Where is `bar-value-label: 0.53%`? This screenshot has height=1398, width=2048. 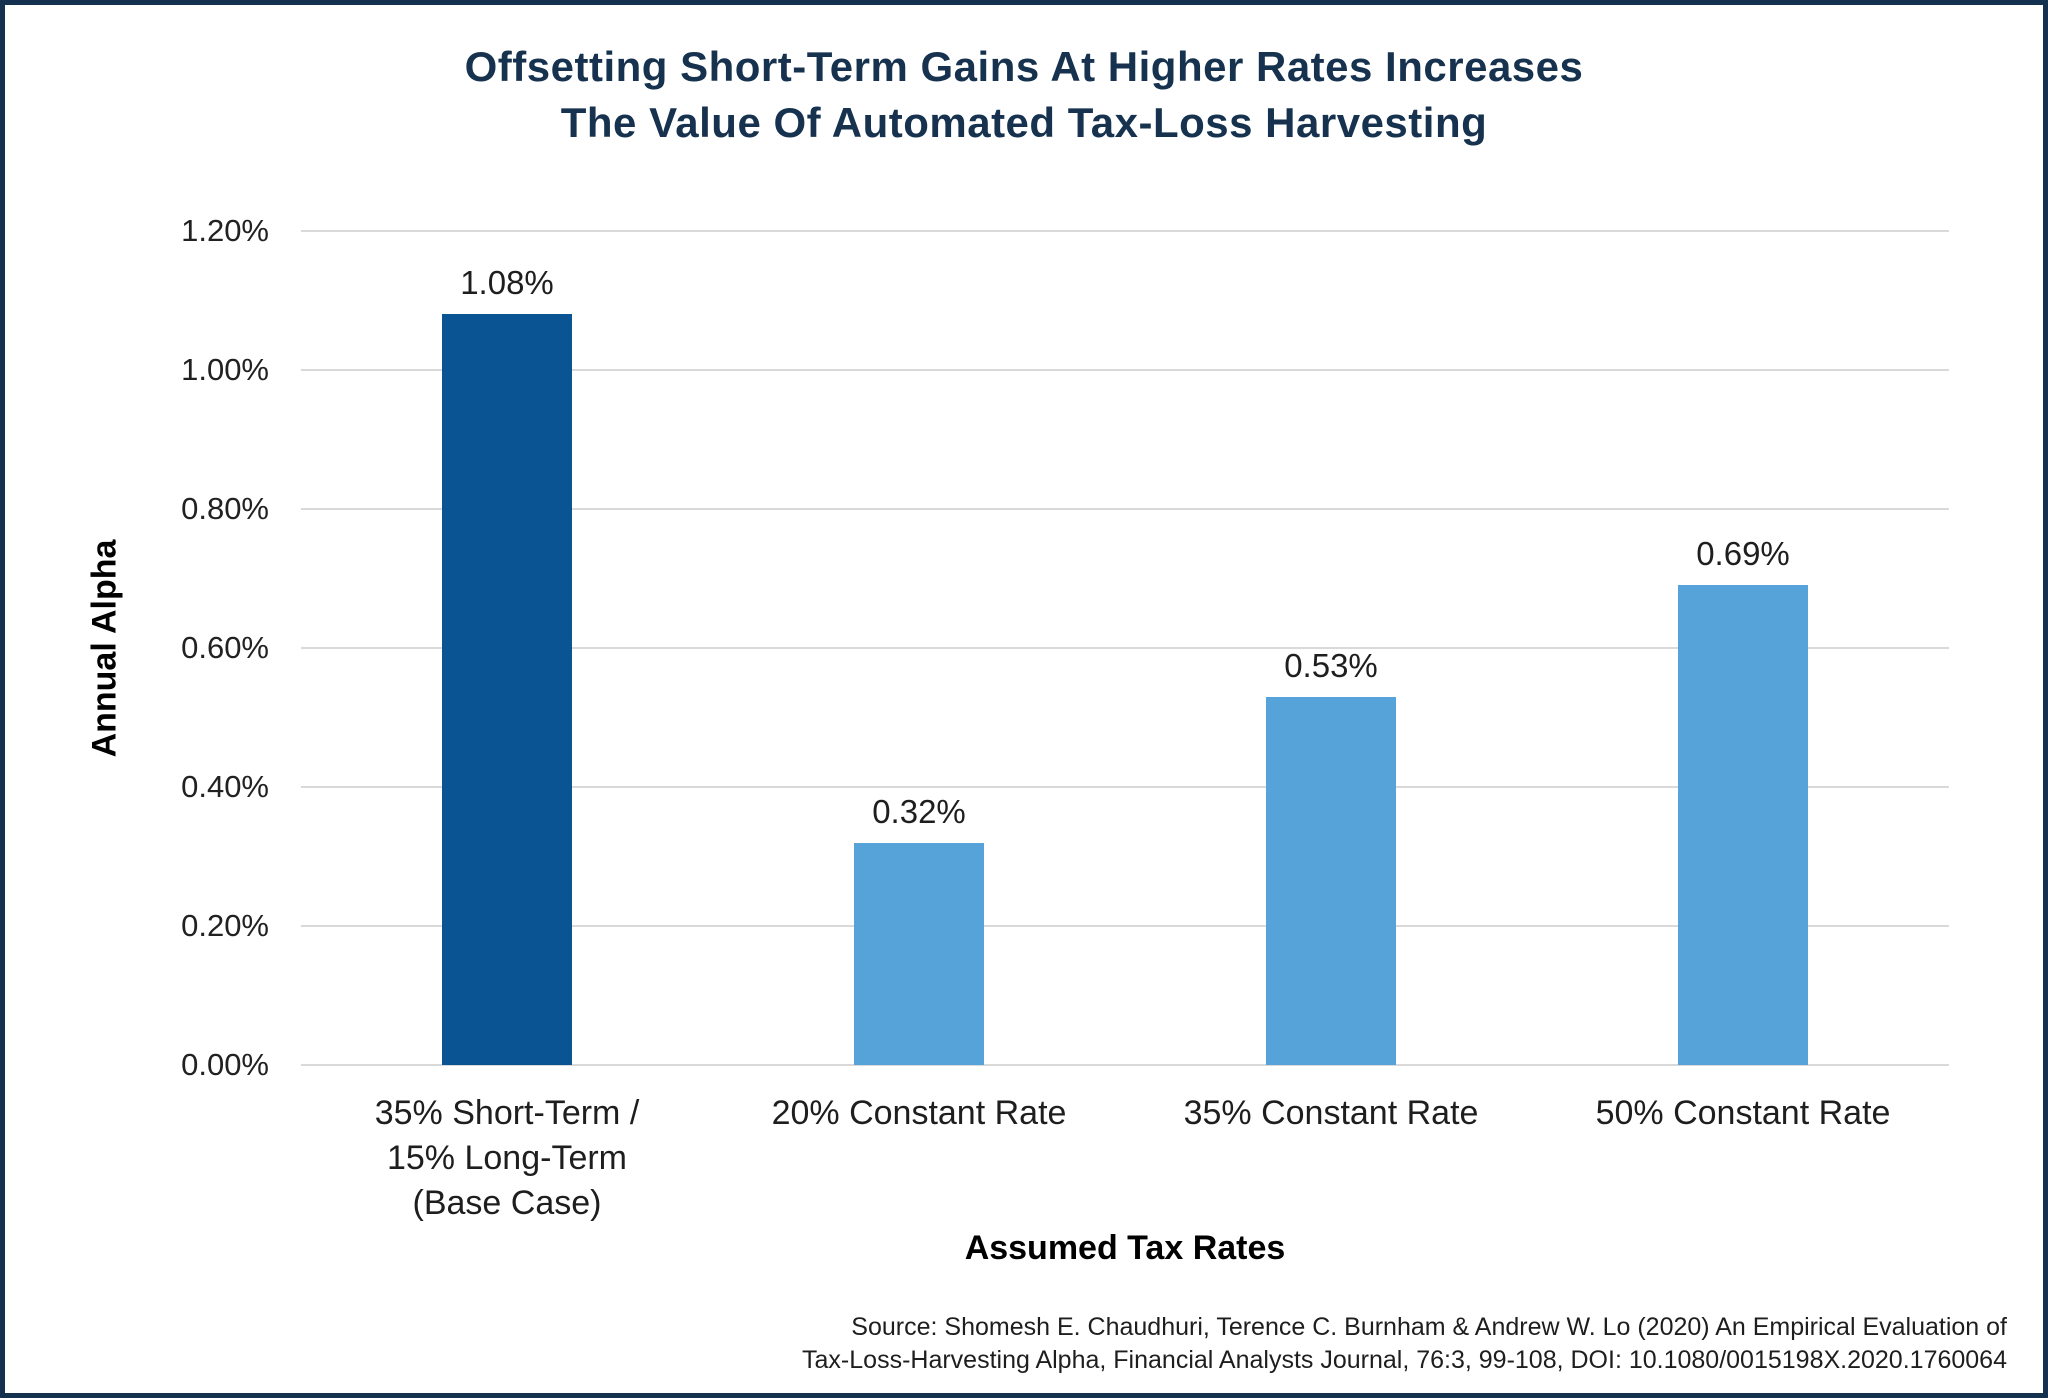 bar-value-label: 0.53% is located at coordinates (1331, 665).